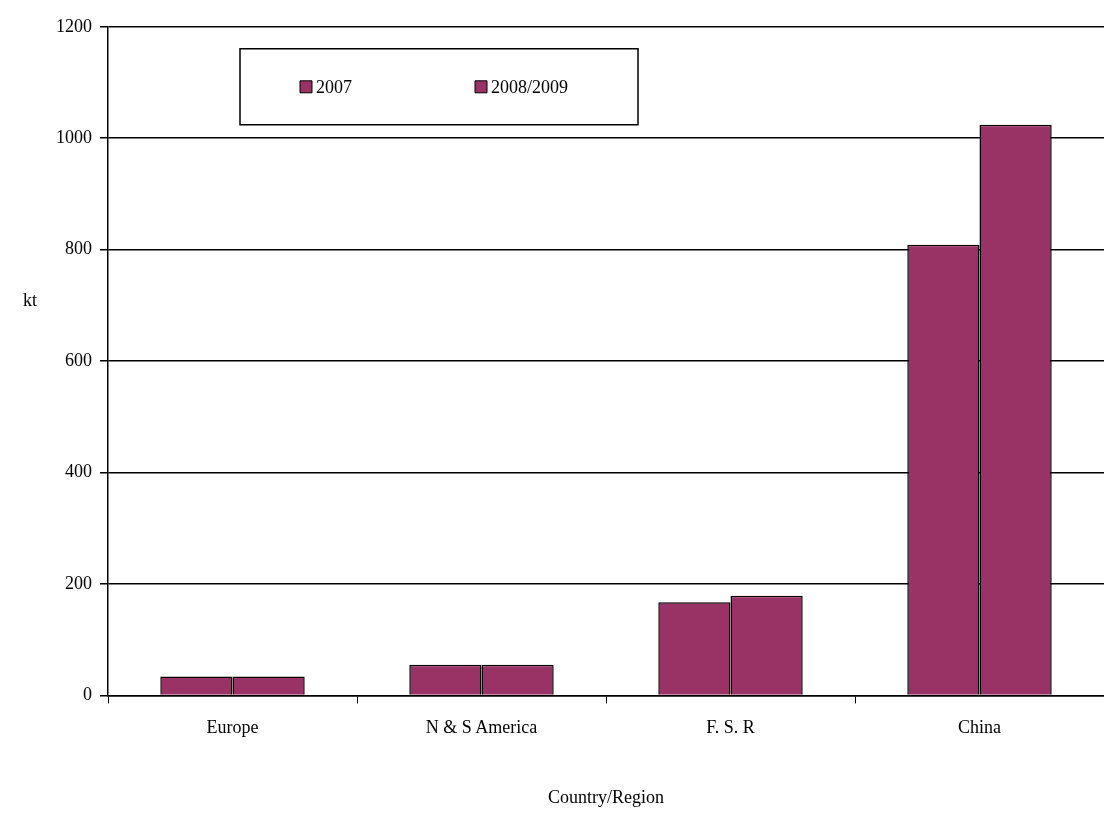 This screenshot has height=823, width=1104. I want to click on y-axis-title: kt, so click(30, 299).